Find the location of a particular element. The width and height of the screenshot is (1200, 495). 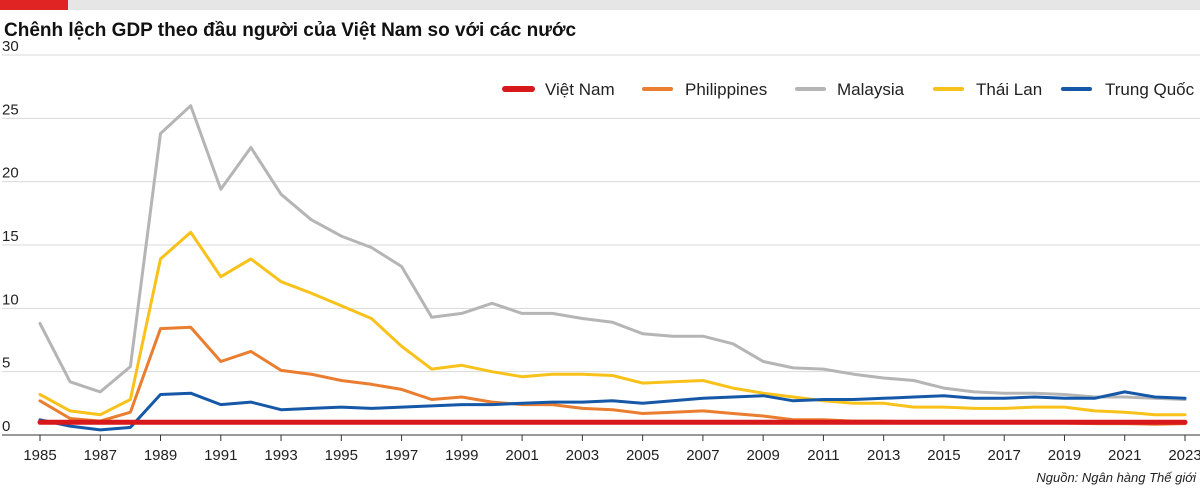

y-tick-label: 30 is located at coordinates (10, 46).